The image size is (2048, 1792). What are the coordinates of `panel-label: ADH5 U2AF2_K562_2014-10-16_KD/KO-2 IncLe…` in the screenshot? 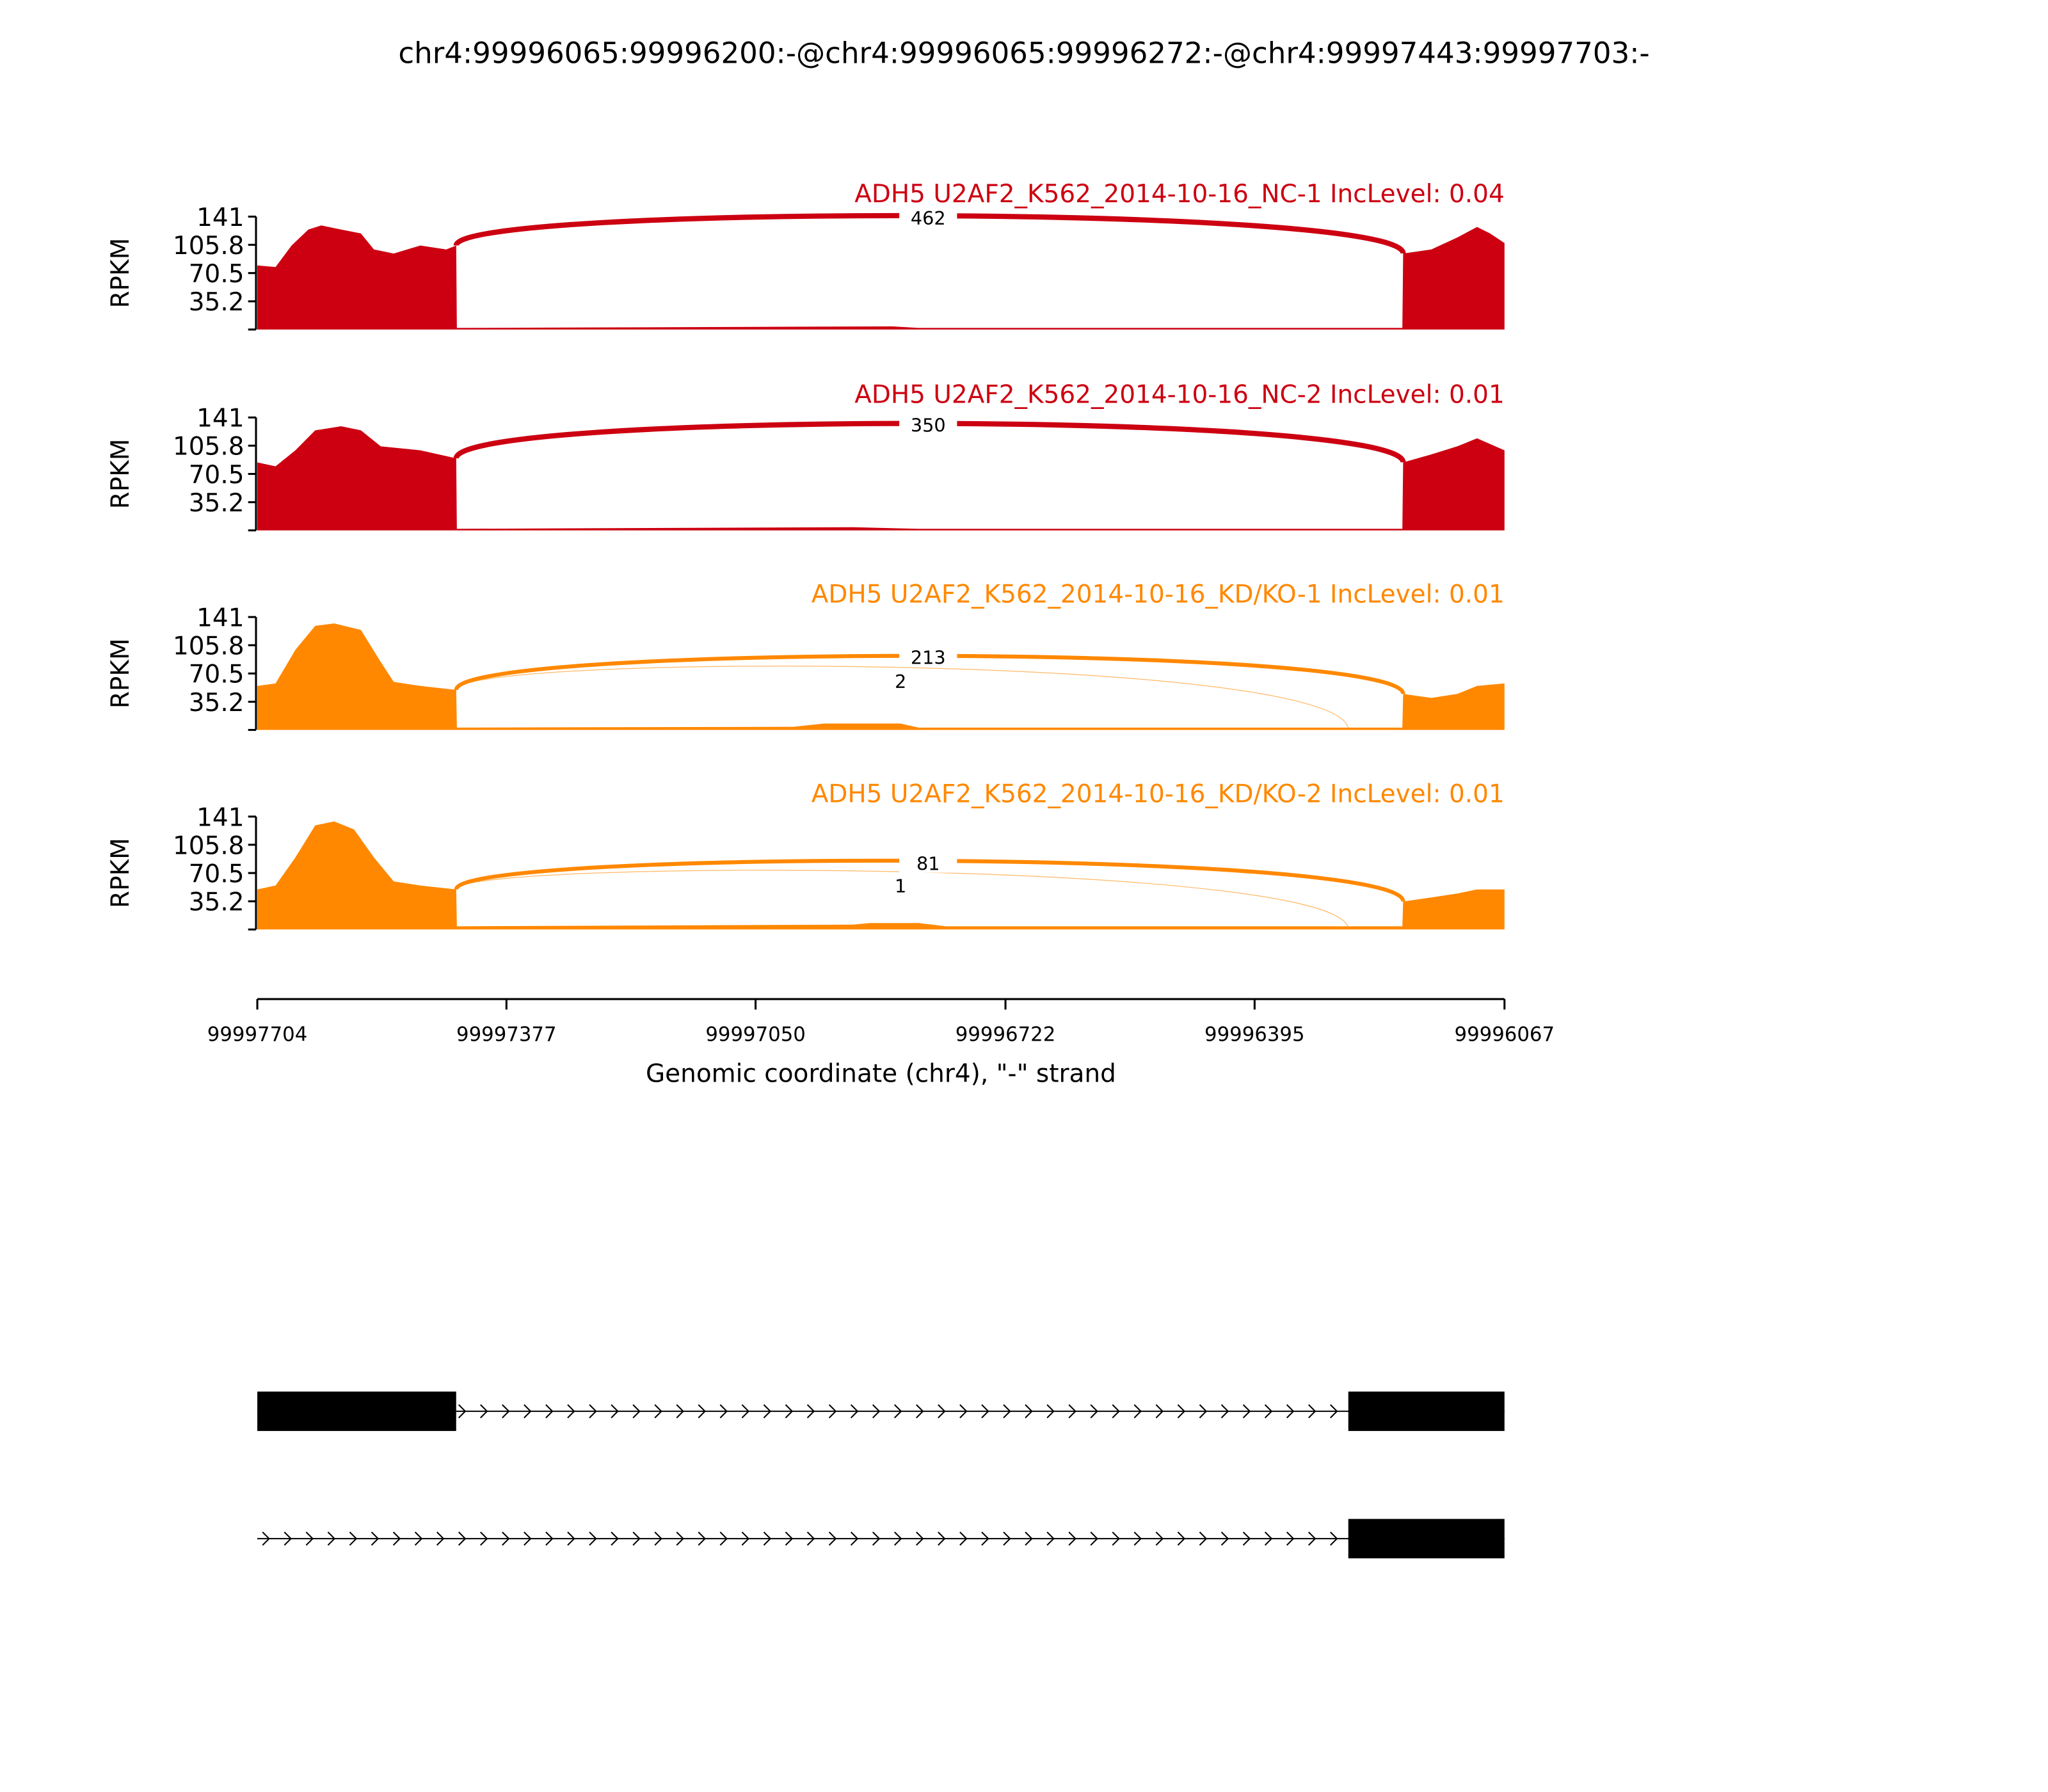 It's located at (1158, 794).